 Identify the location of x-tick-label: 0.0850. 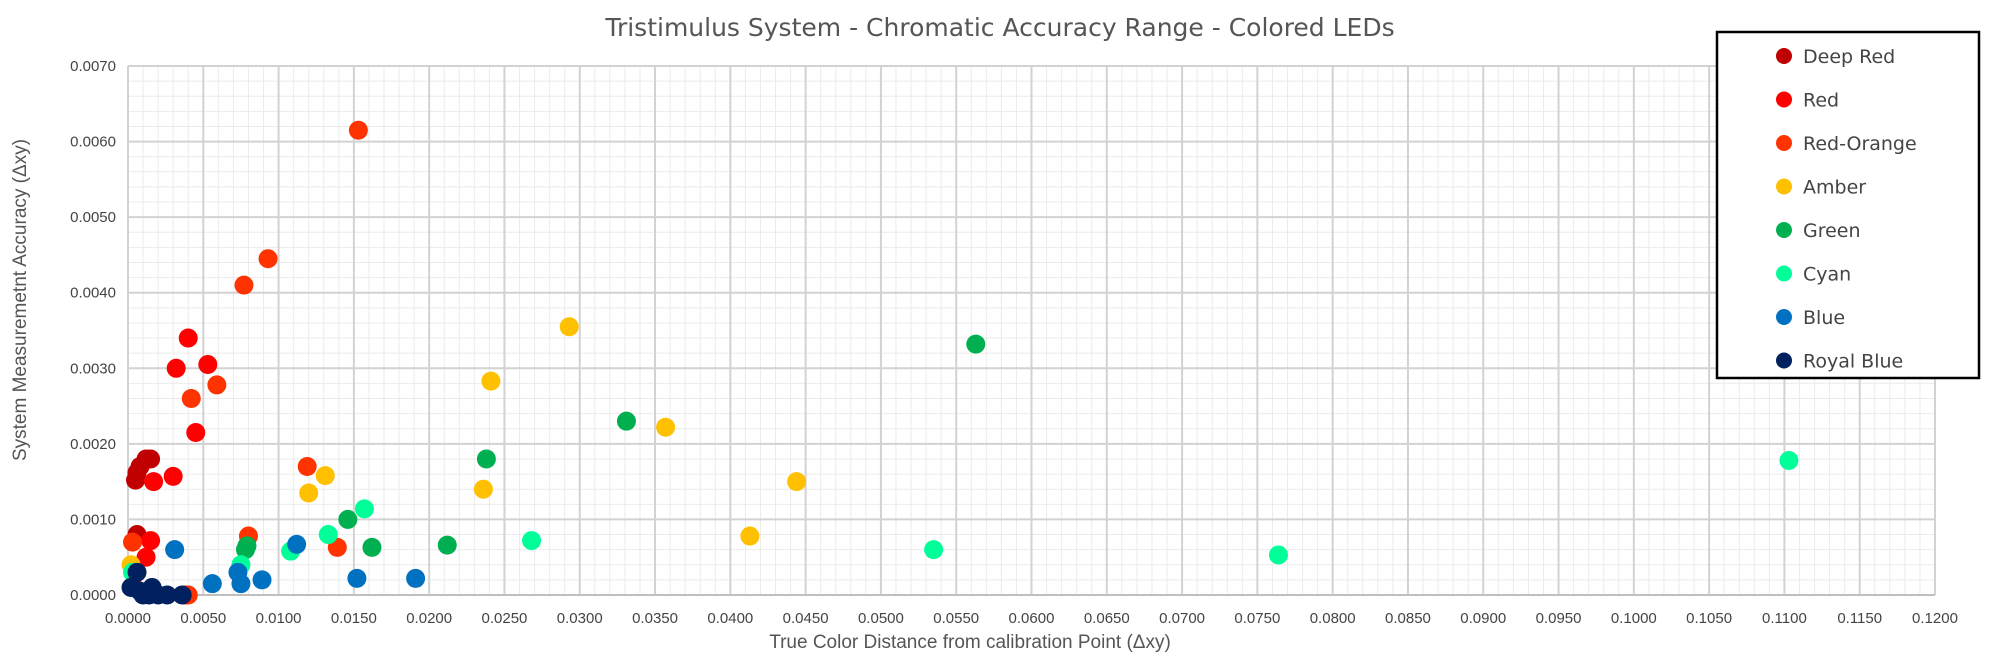
(1408, 618).